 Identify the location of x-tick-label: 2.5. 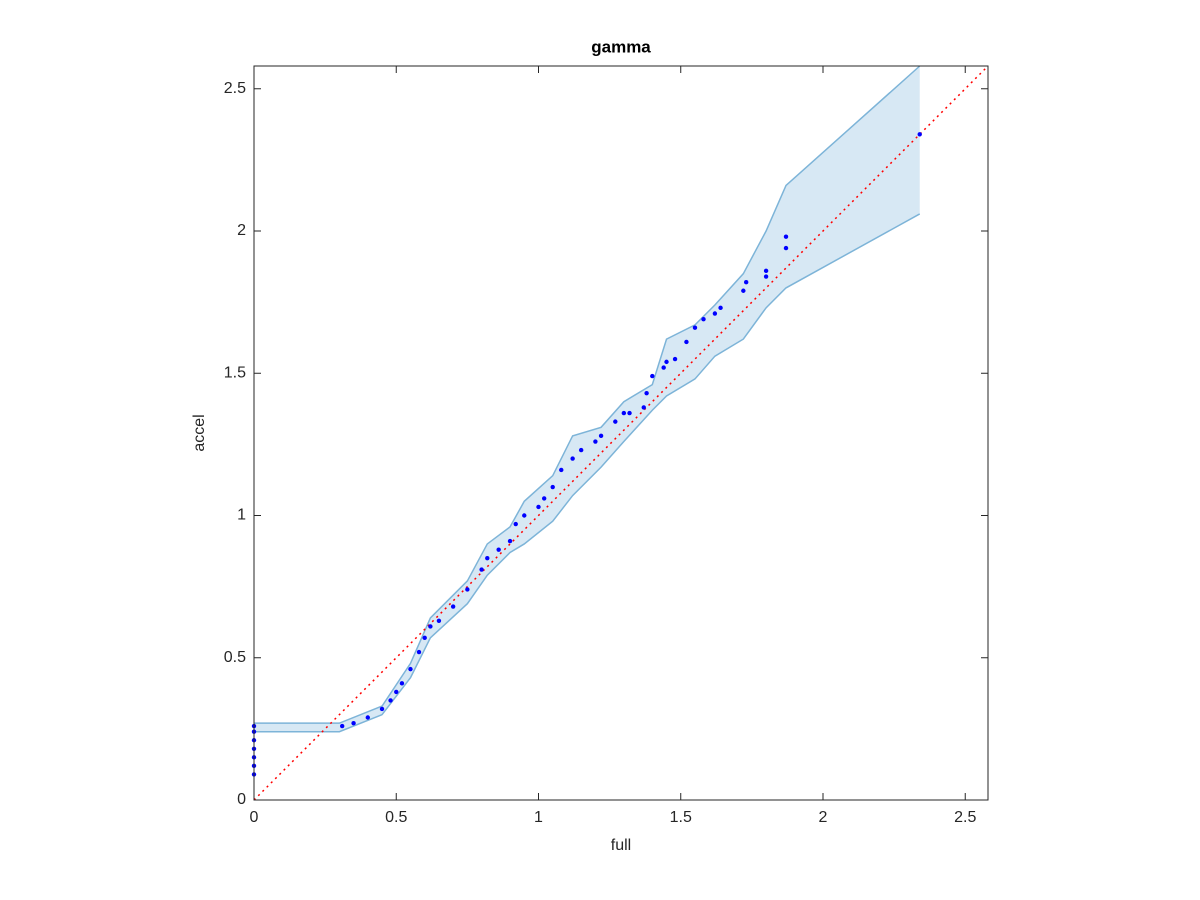
(965, 817).